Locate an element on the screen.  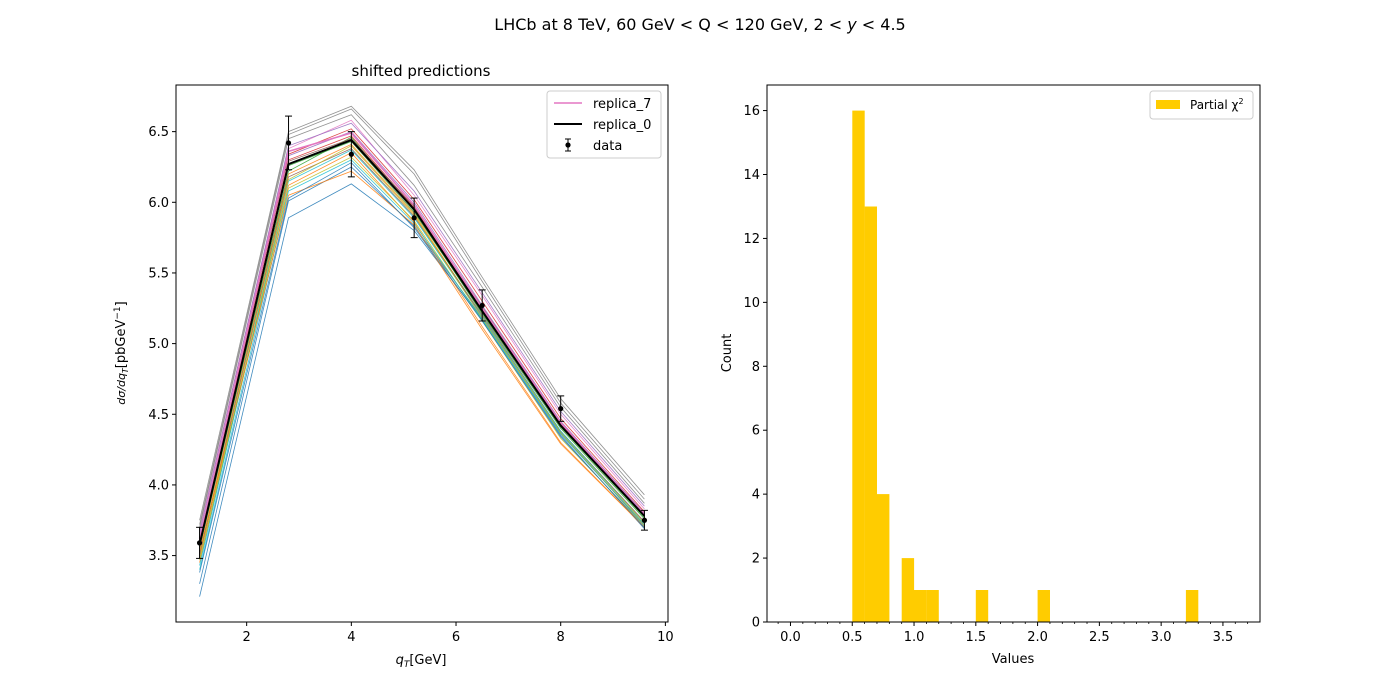
y-tick-label: 6.5 is located at coordinates (158, 132).